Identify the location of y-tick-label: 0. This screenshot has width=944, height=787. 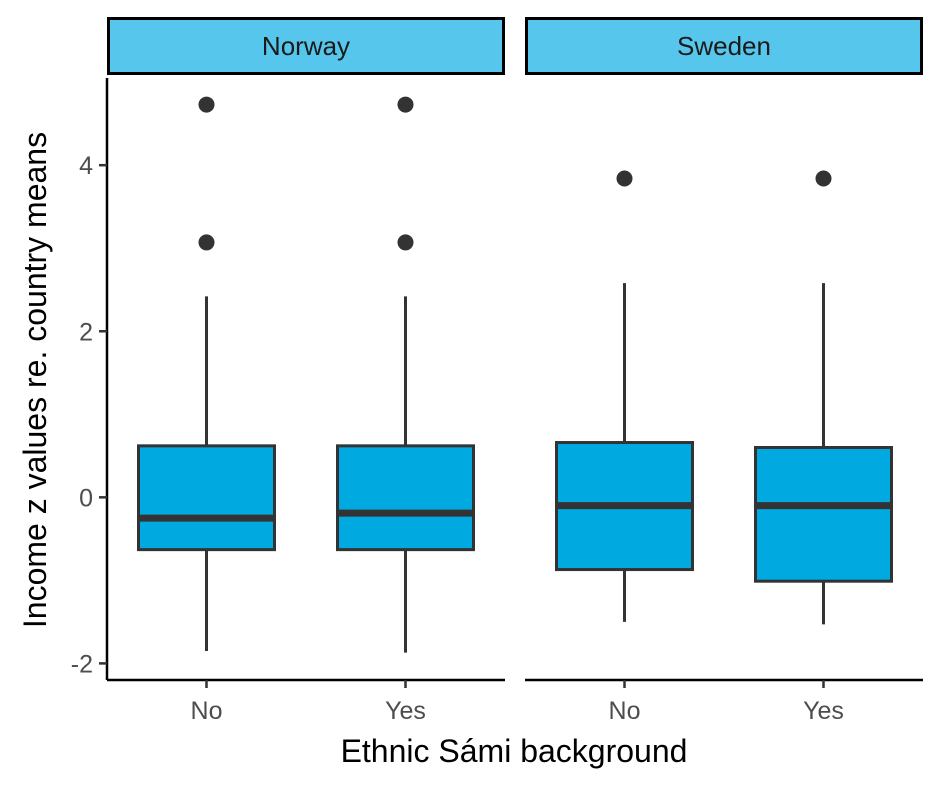
(86, 498).